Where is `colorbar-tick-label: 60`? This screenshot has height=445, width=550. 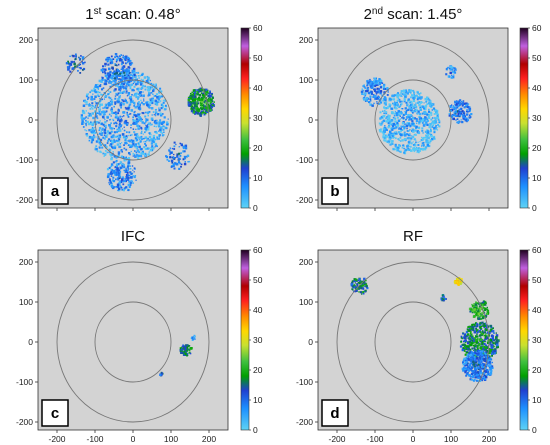 colorbar-tick-label: 60 is located at coordinates (258, 28).